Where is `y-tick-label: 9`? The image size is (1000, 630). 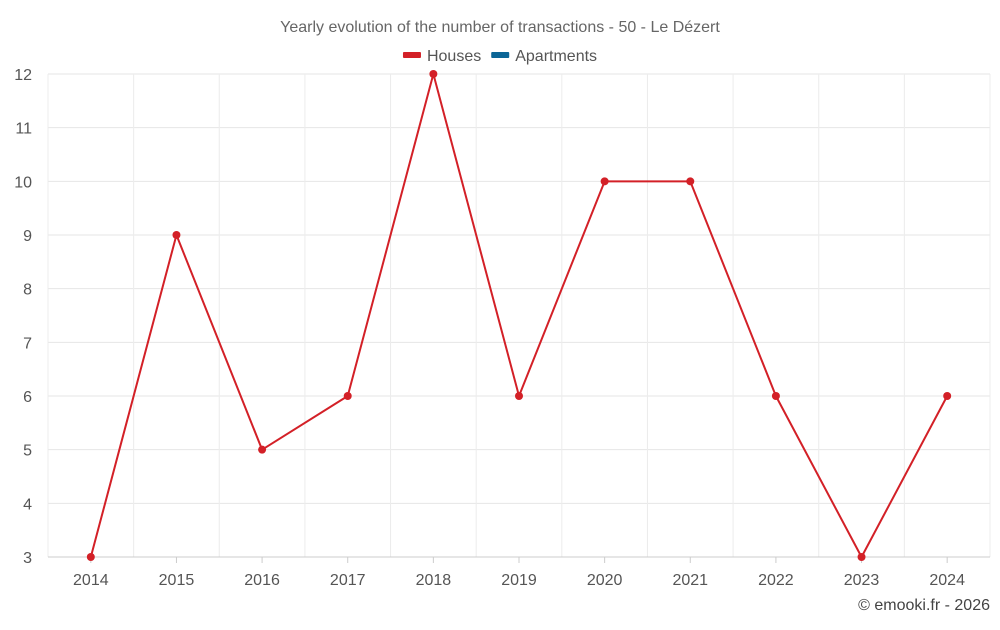 y-tick-label: 9 is located at coordinates (27, 236).